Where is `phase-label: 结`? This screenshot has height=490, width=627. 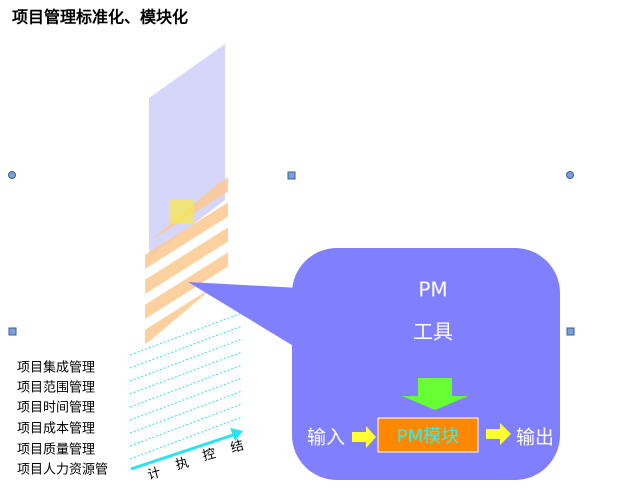 phase-label: 结 is located at coordinates (237, 447).